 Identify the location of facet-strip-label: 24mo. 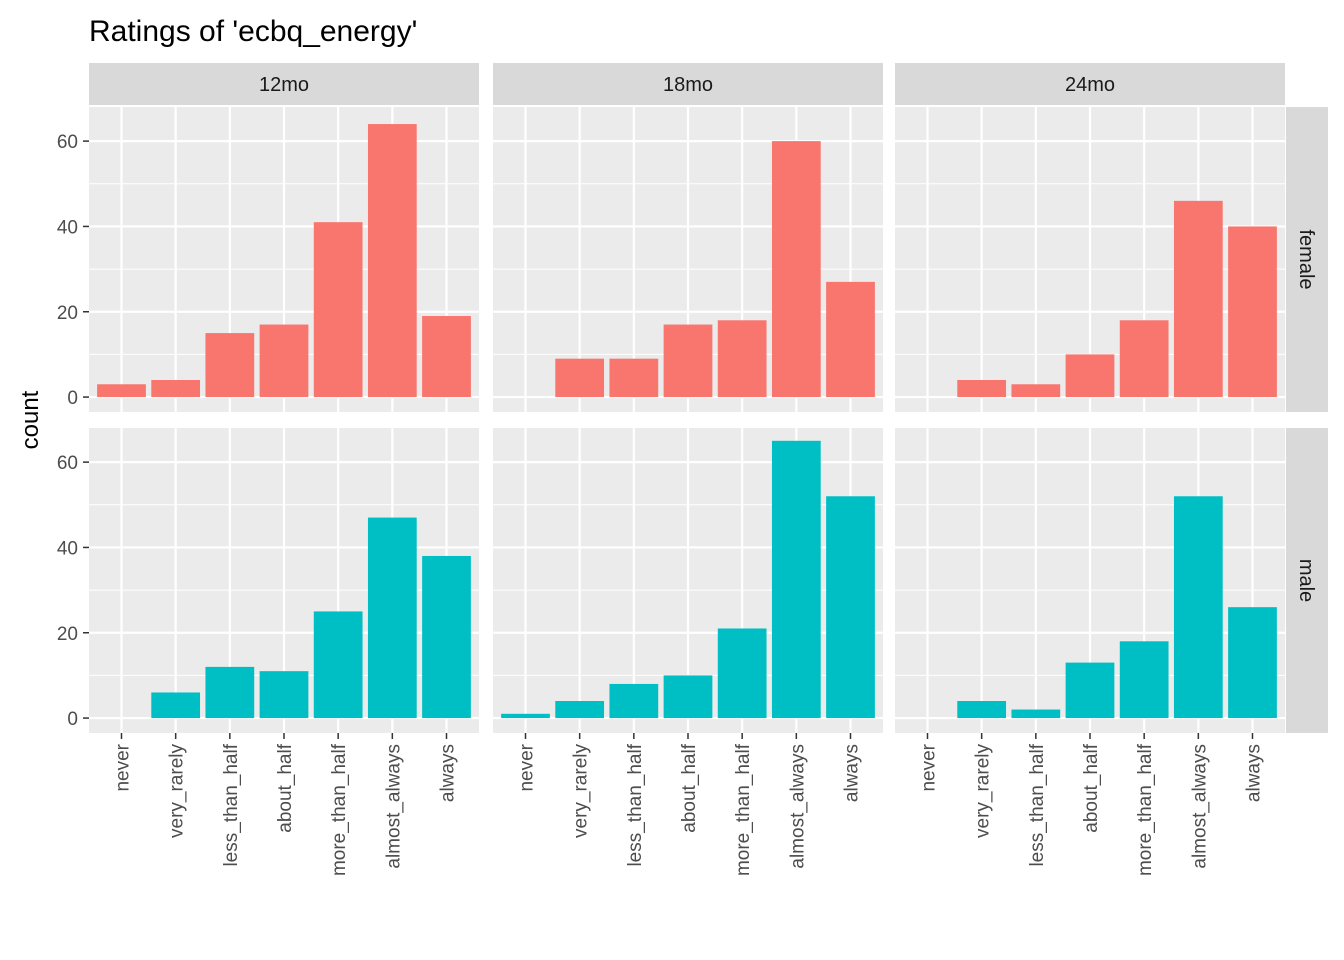
(1090, 85).